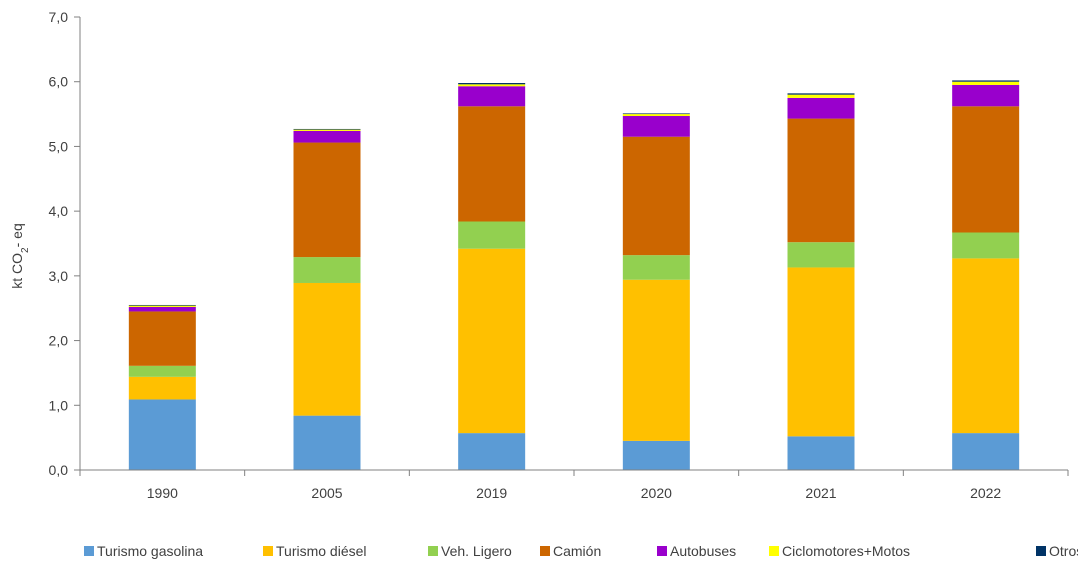  I want to click on legend-label: Turismo diésel, so click(321, 551).